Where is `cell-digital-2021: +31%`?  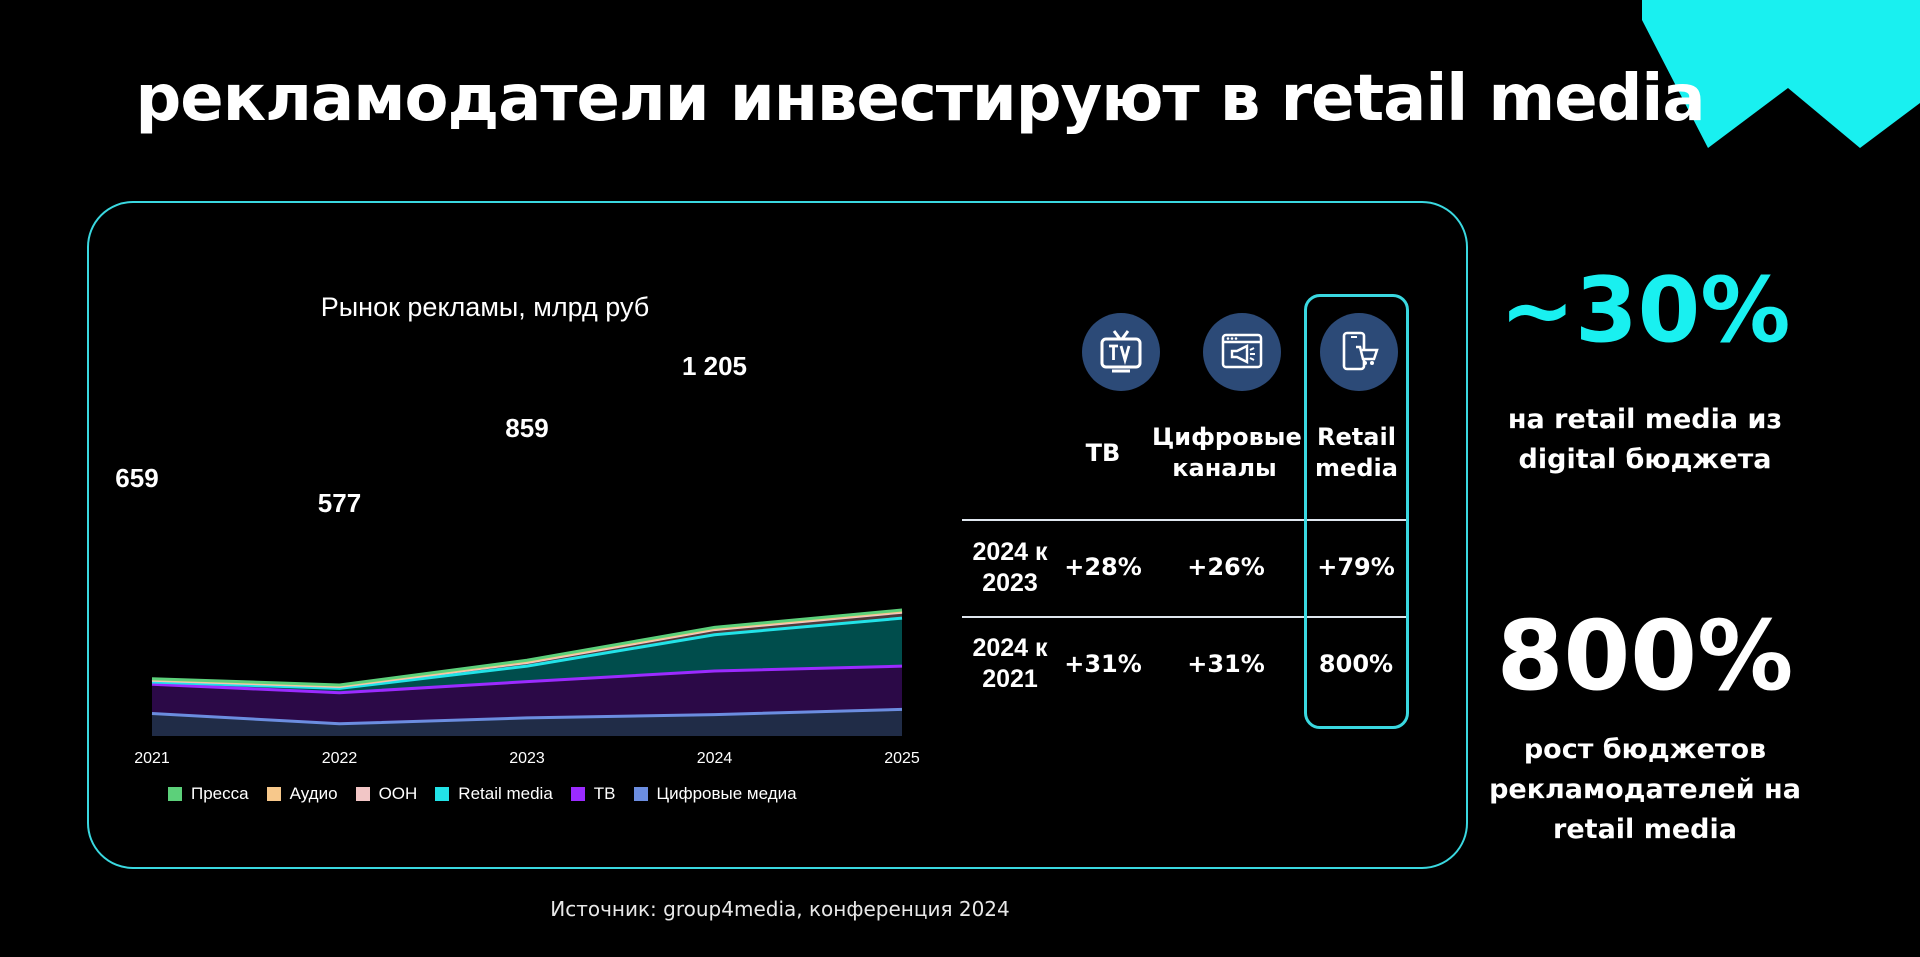 cell-digital-2021: +31% is located at coordinates (1226, 664).